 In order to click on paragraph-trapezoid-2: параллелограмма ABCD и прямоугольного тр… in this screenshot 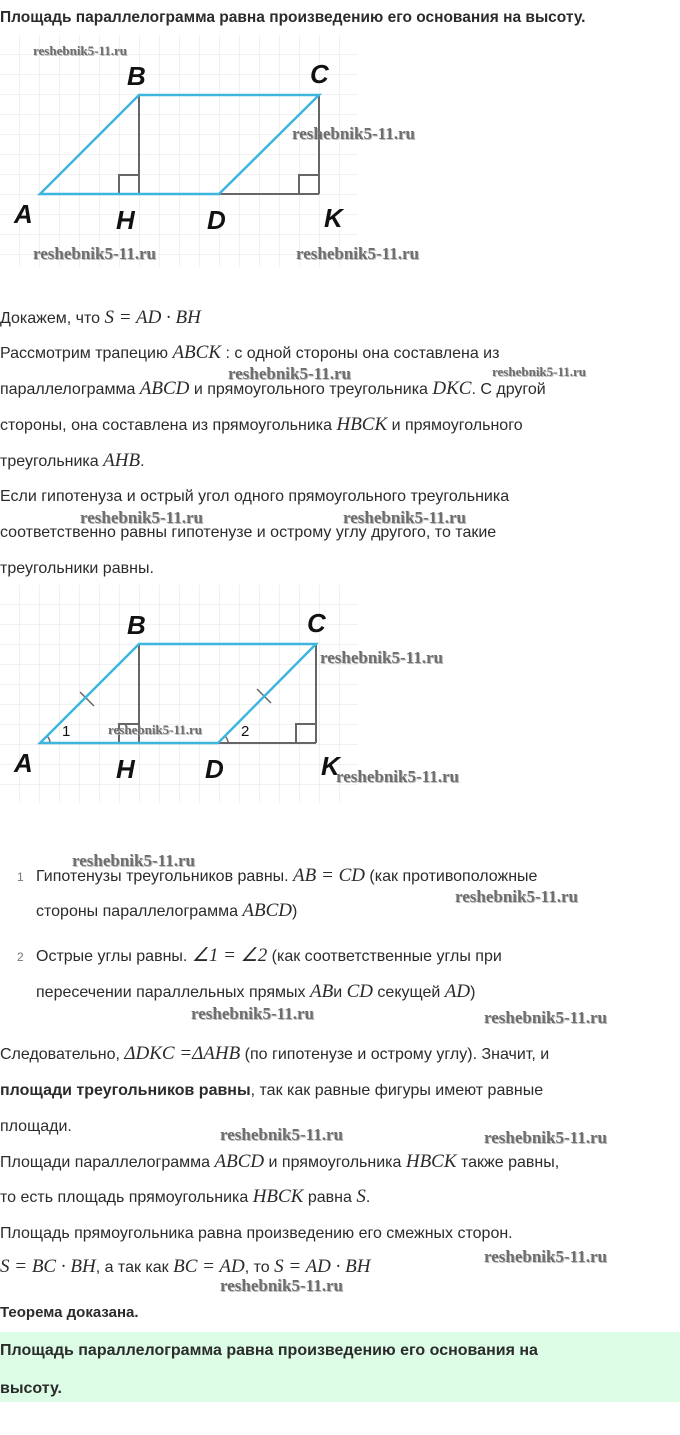, I will do `click(273, 388)`.